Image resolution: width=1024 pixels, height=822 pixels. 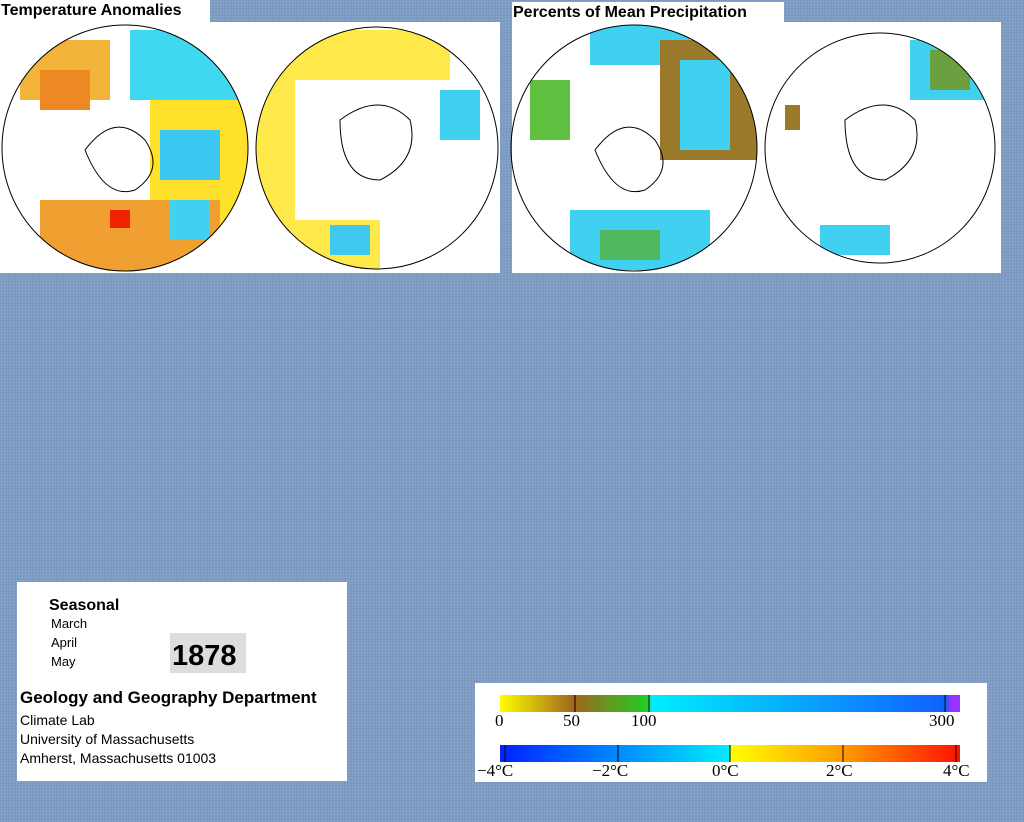 I want to click on coastline, so click(x=501, y=148).